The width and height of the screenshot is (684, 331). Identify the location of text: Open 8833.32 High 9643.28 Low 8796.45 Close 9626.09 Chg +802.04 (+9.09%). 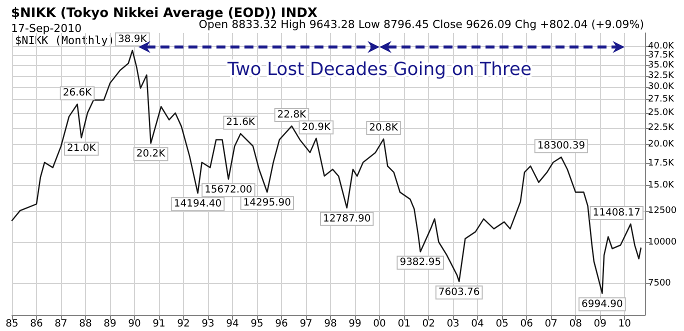
(421, 24).